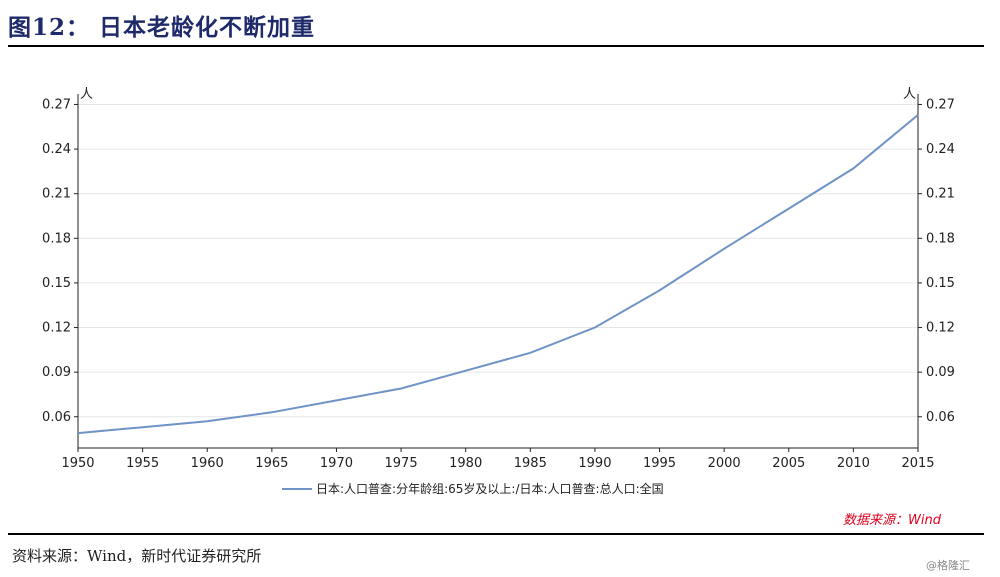  Describe the element at coordinates (853, 463) in the screenshot. I see `x-tick-label: 2010` at that location.